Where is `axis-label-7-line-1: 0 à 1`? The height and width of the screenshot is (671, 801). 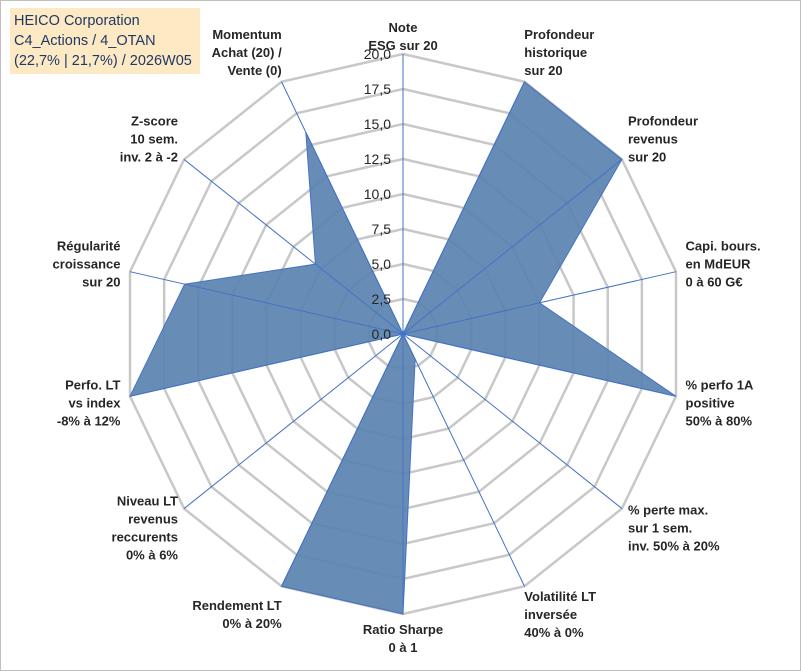 axis-label-7-line-1: 0 à 1 is located at coordinates (403, 647).